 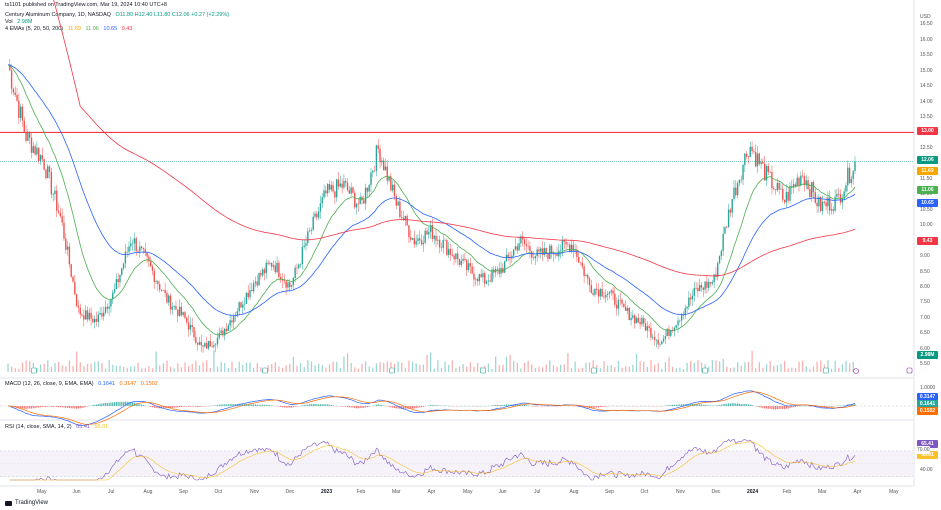 What do you see at coordinates (502, 492) in the screenshot?
I see `time-tick: Jun` at bounding box center [502, 492].